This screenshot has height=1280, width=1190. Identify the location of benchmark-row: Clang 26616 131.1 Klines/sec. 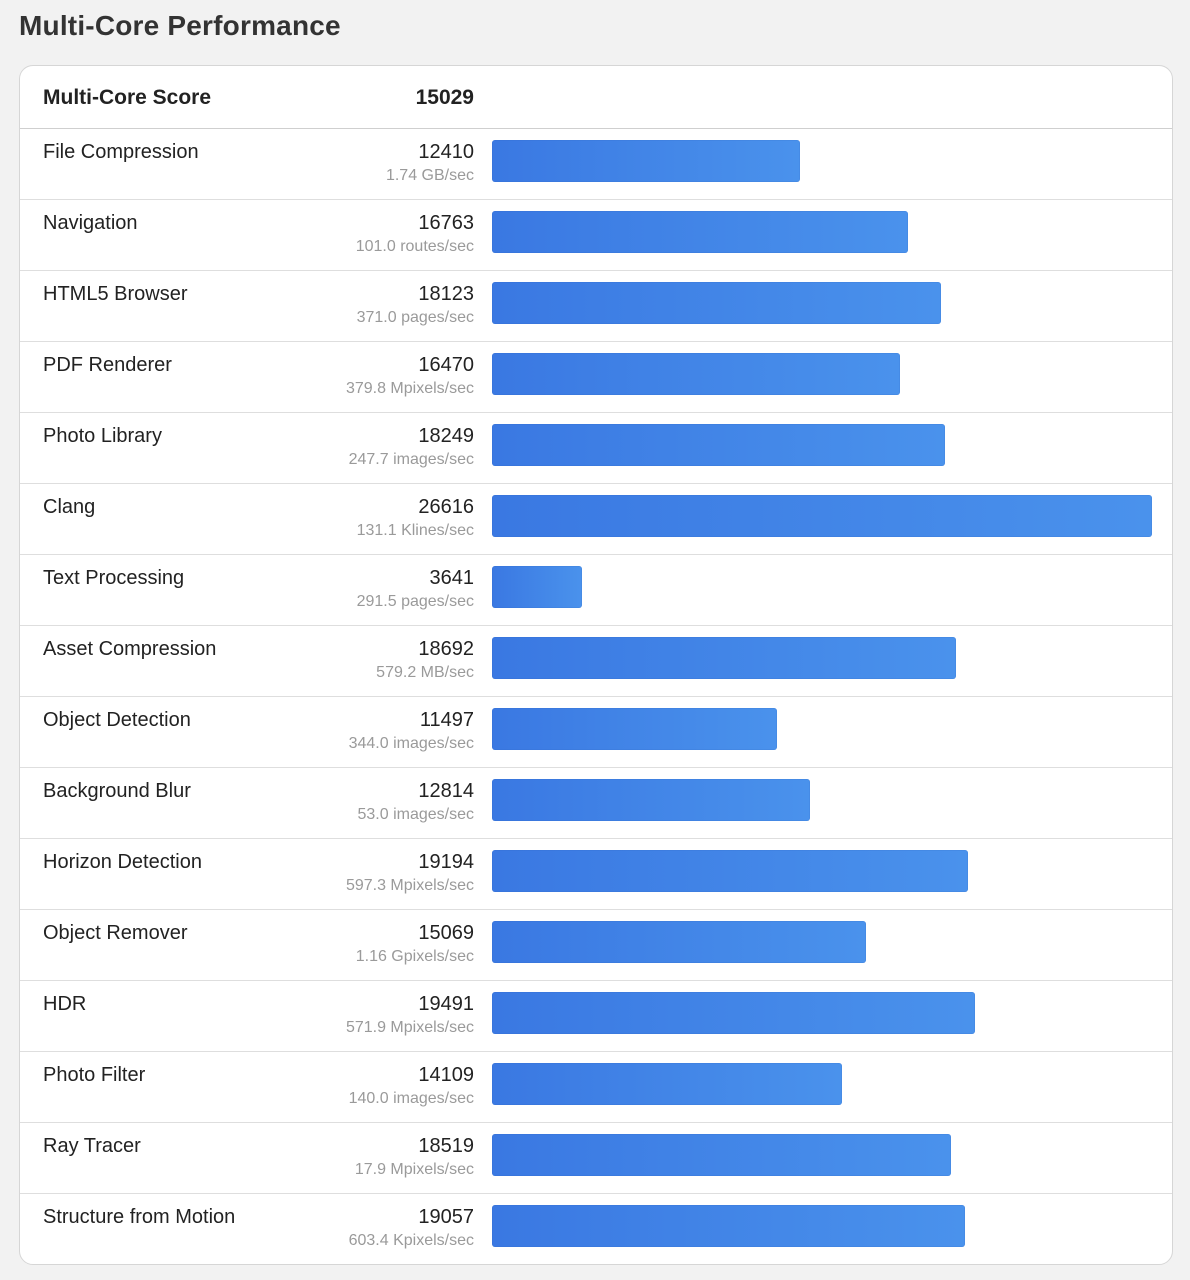
(596, 519).